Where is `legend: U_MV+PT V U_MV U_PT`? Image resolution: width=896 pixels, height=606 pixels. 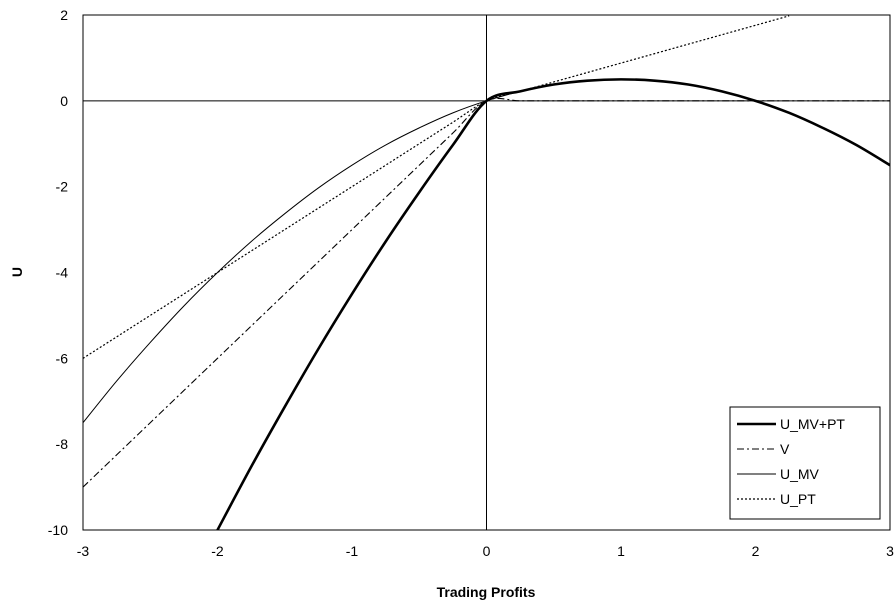 legend: U_MV+PT V U_MV U_PT is located at coordinates (805, 463).